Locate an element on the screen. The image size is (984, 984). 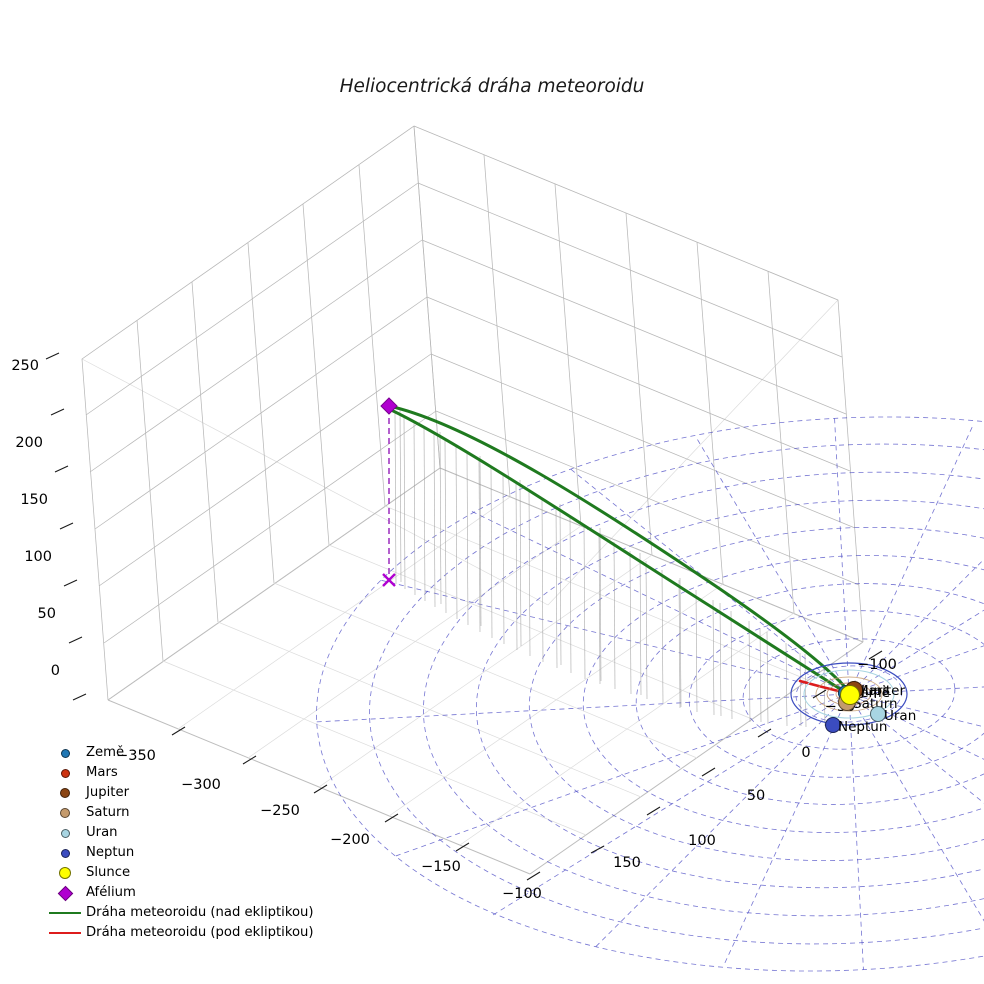
legend-item: Dráha meteoroidu (pod ekliptikou) is located at coordinates (181, 932).